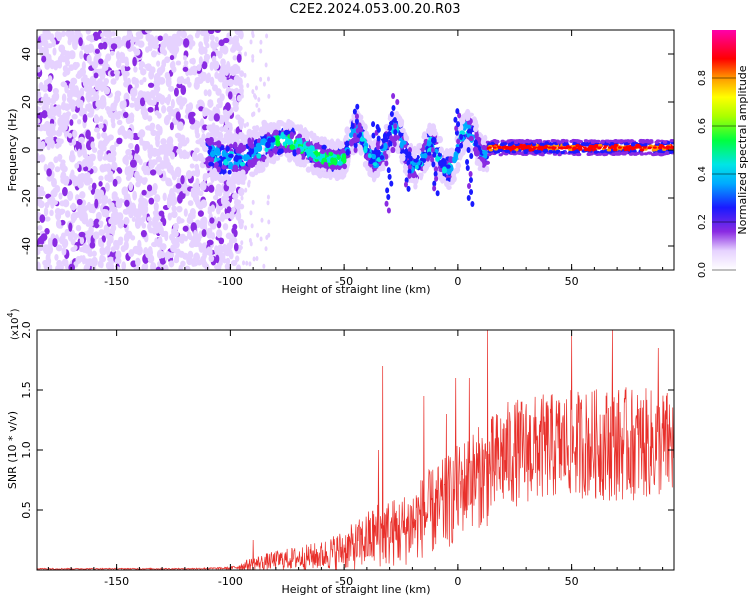 Image resolution: width=750 pixels, height=600 pixels. Describe the element at coordinates (13, 324) in the screenshot. I see `snr-multiplier-label: (x104)` at that location.